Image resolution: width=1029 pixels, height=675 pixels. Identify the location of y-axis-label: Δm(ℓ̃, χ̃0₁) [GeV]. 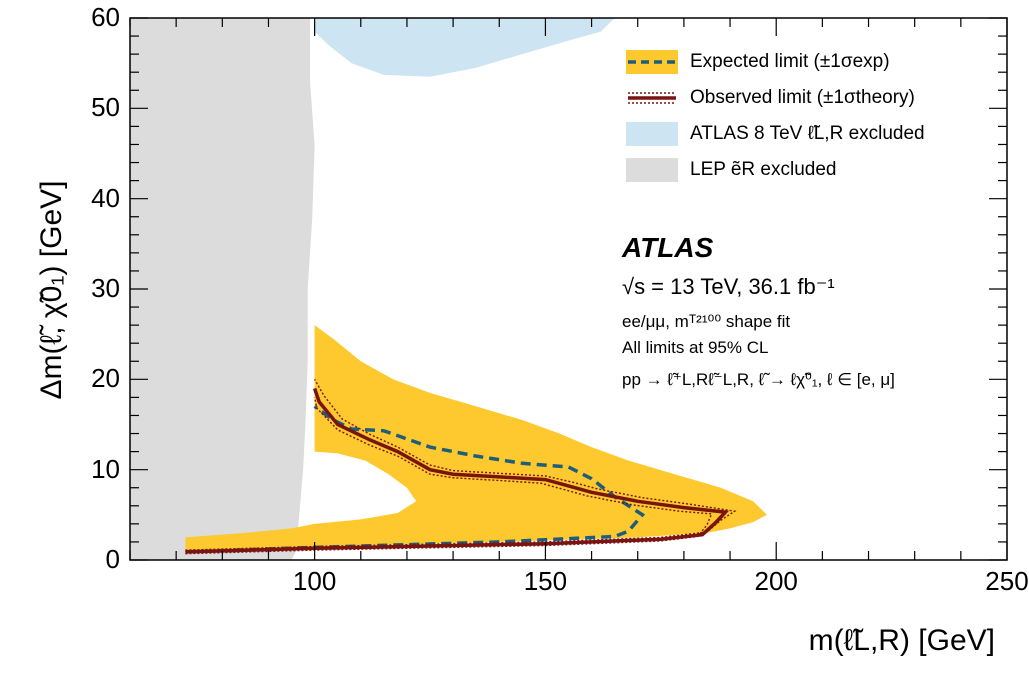
(51, 290).